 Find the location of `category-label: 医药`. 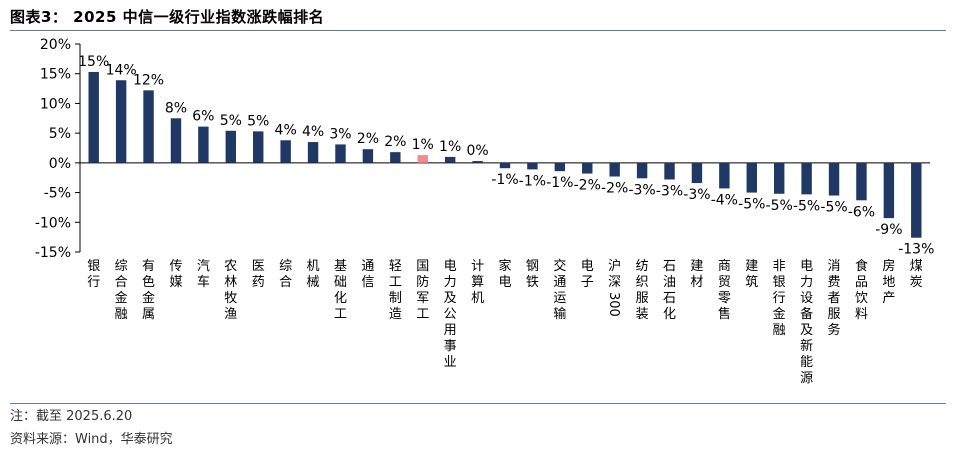

category-label: 医药 is located at coordinates (258, 274).